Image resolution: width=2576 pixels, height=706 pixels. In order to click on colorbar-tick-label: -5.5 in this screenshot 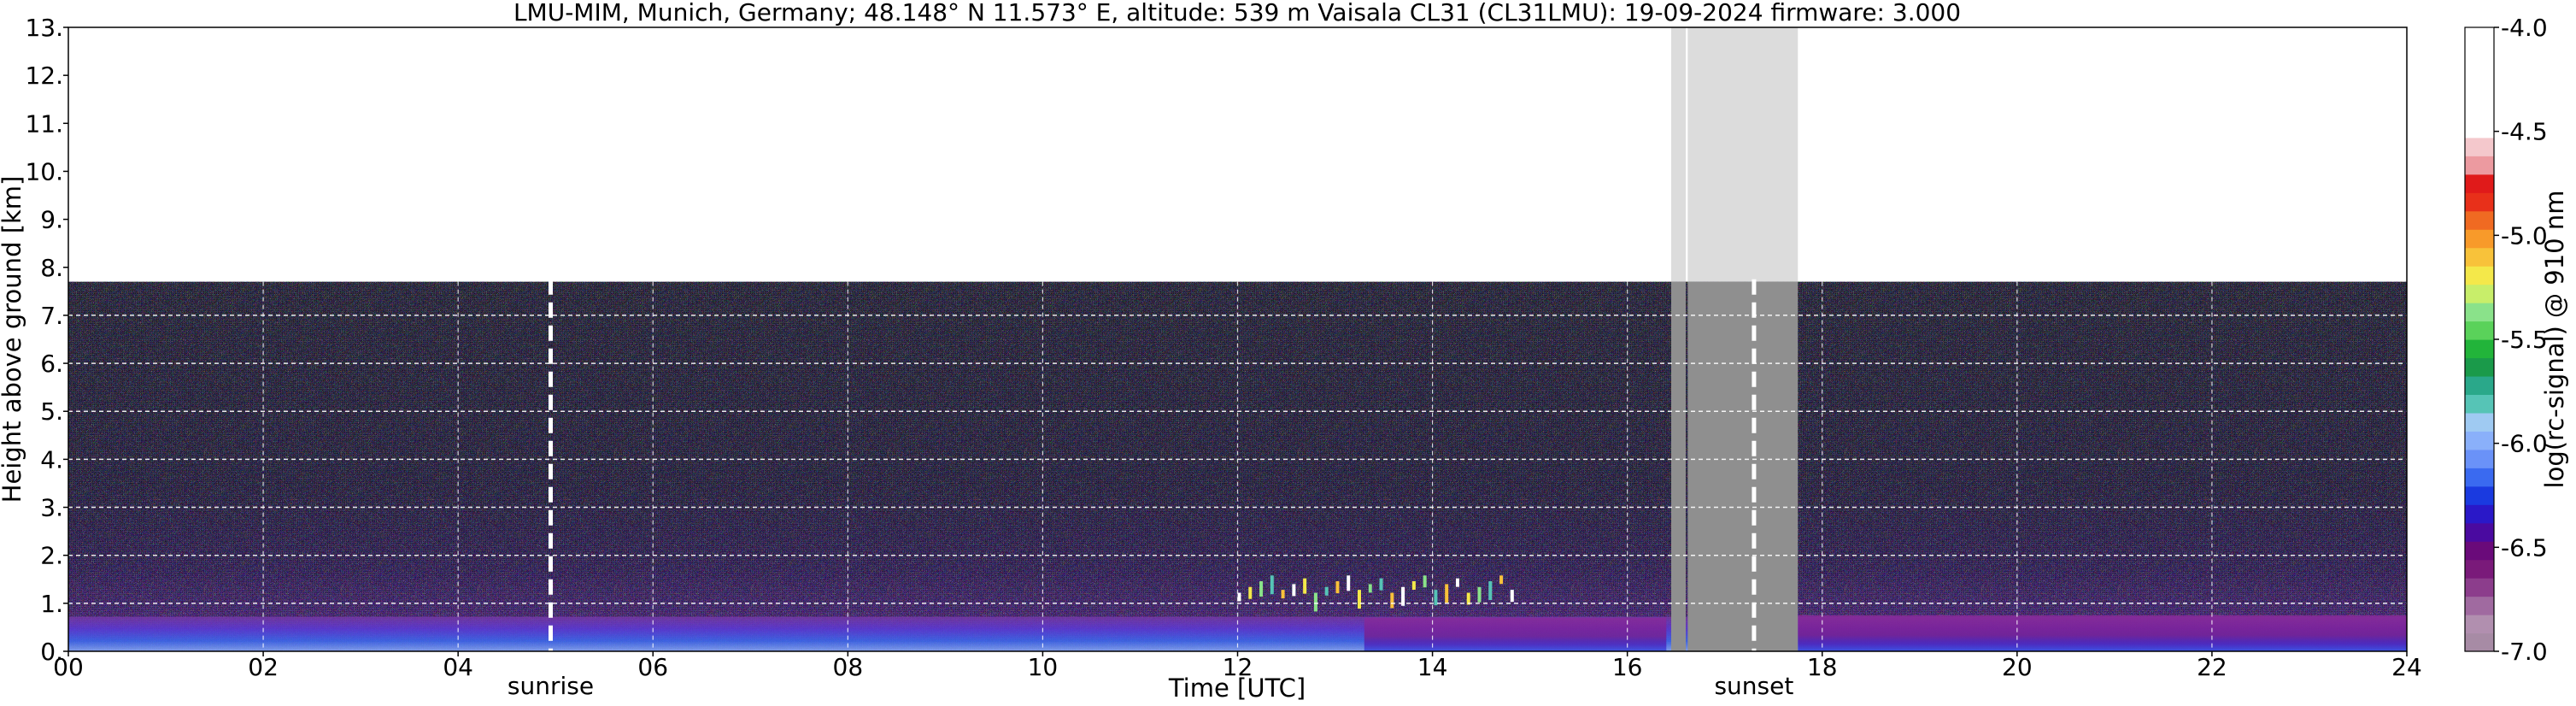, I will do `click(2524, 340)`.